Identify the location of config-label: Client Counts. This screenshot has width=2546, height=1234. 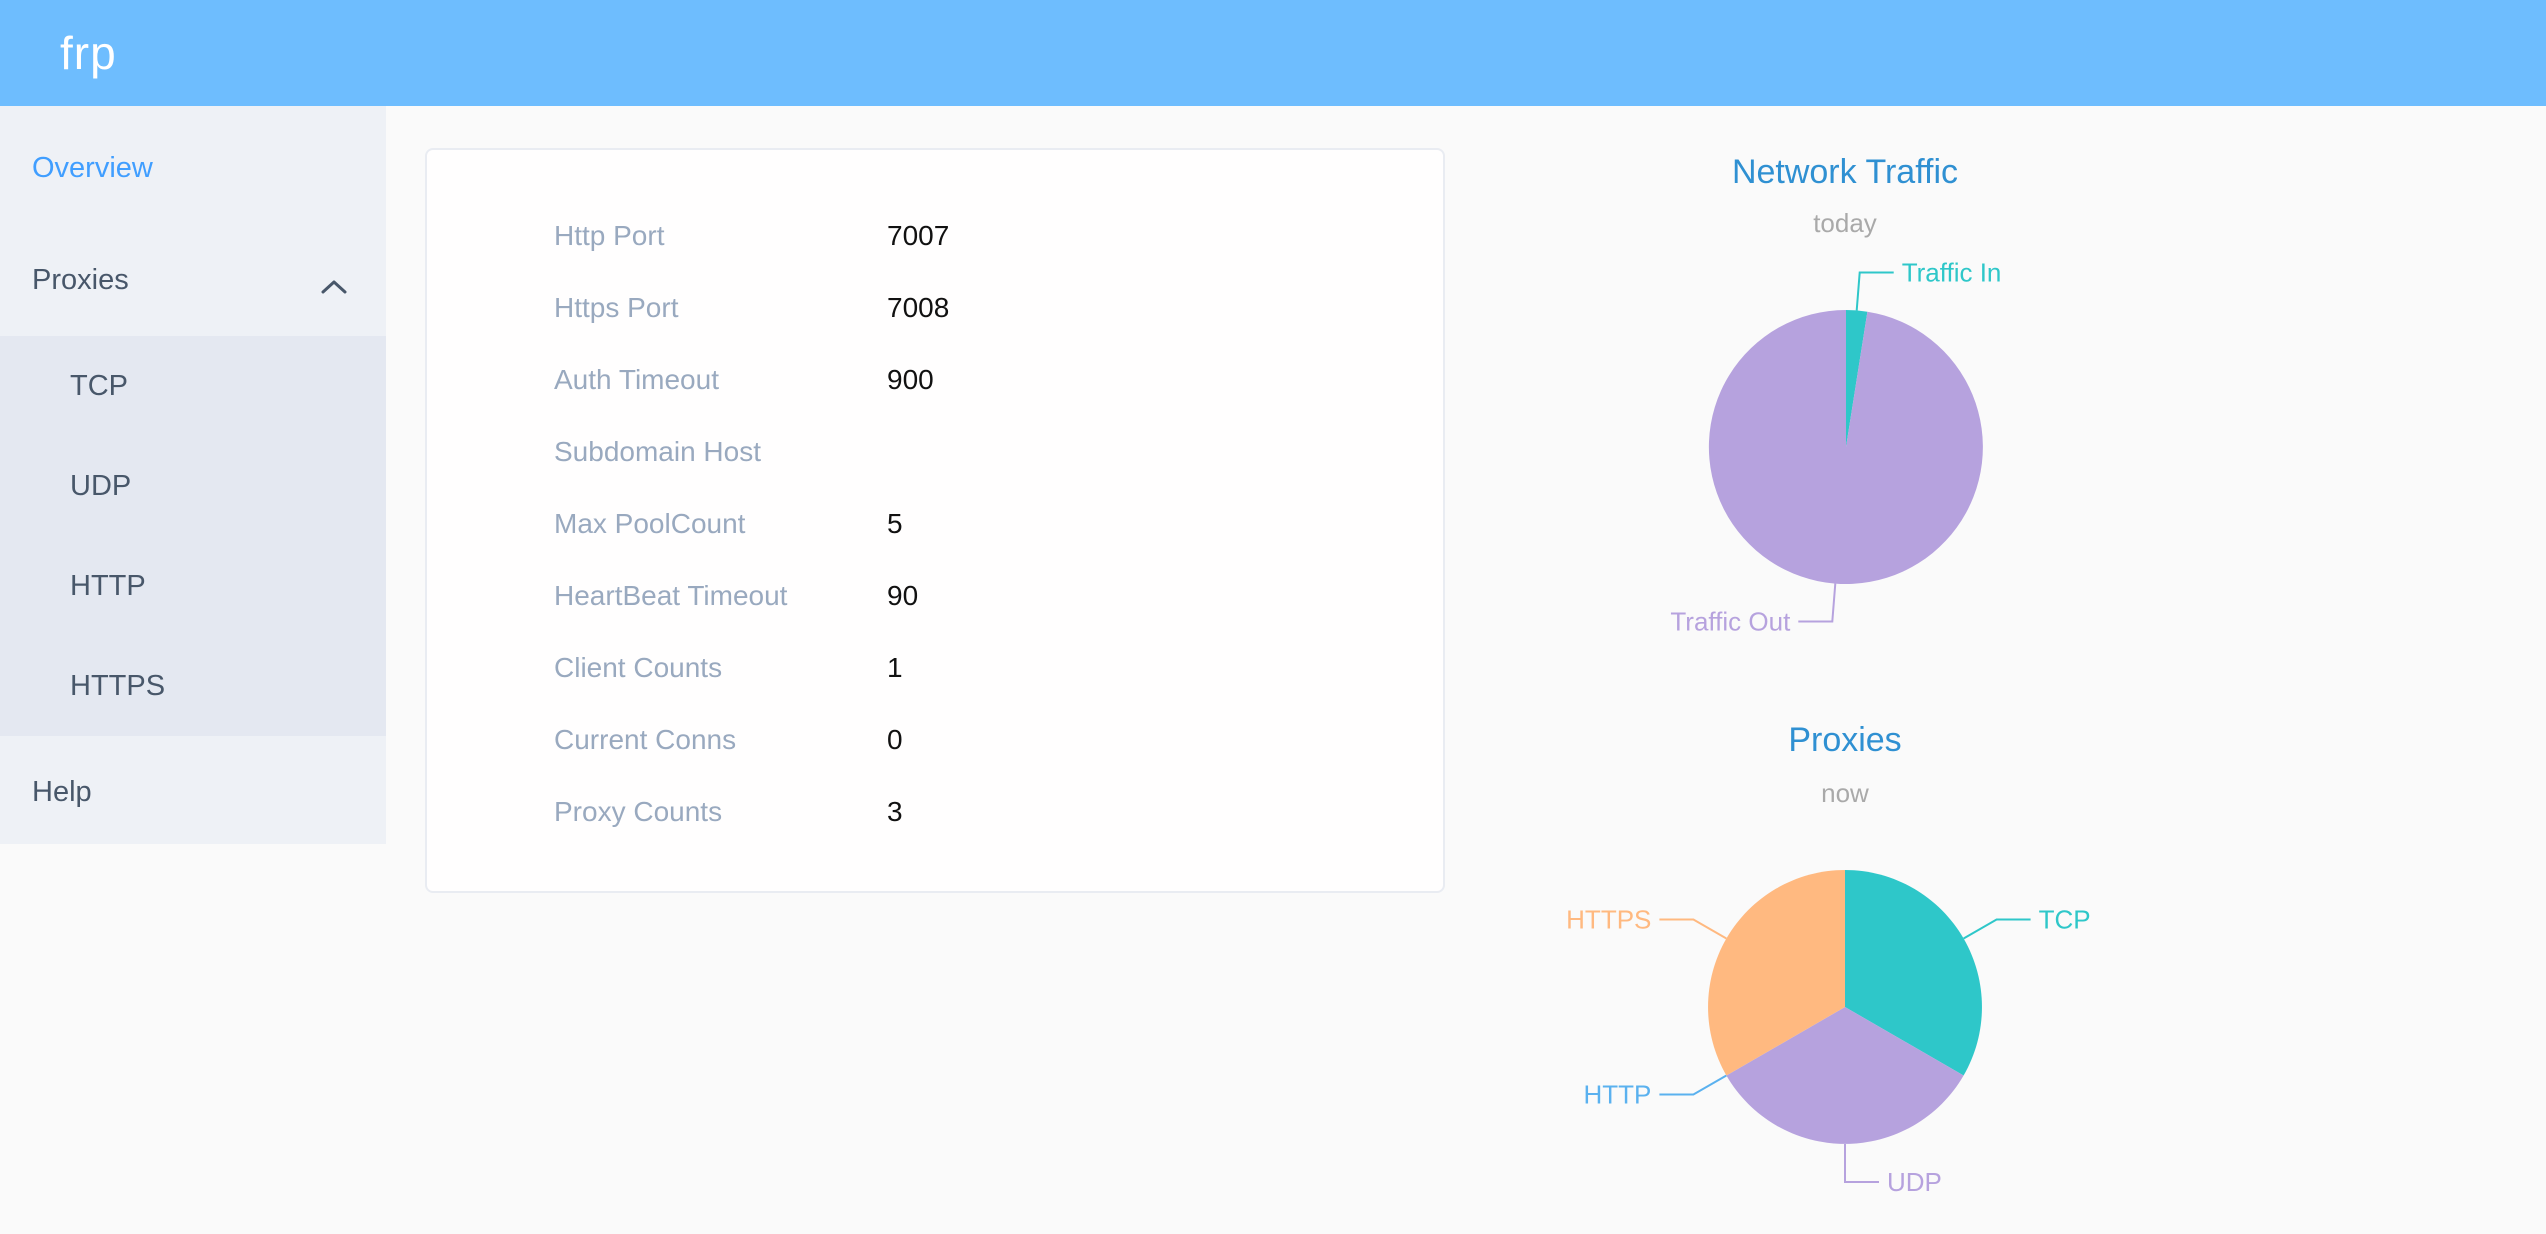
(638, 667).